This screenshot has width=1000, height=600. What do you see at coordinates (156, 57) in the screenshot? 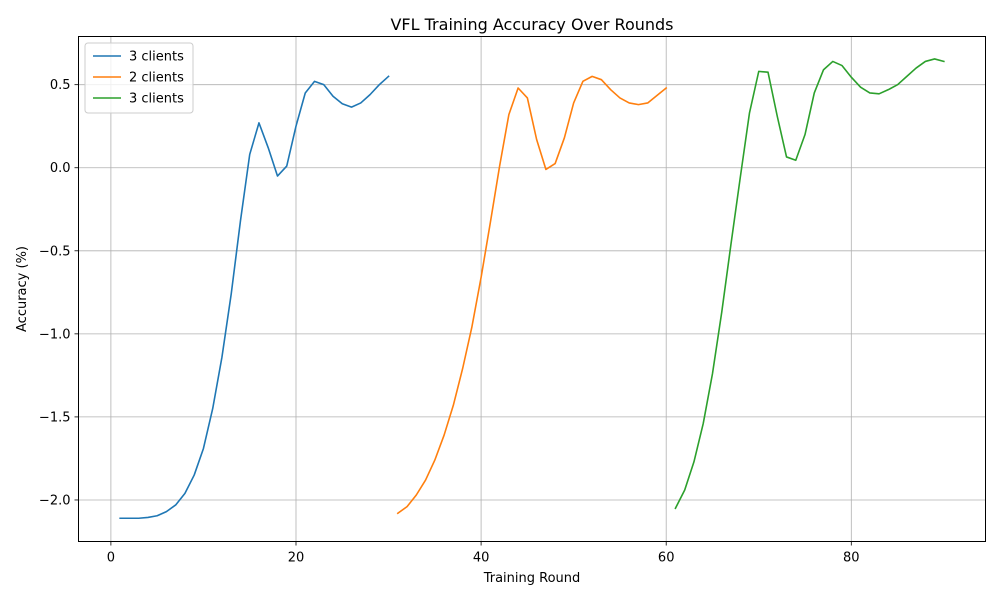
I see `legend-label-1: 3 clients` at bounding box center [156, 57].